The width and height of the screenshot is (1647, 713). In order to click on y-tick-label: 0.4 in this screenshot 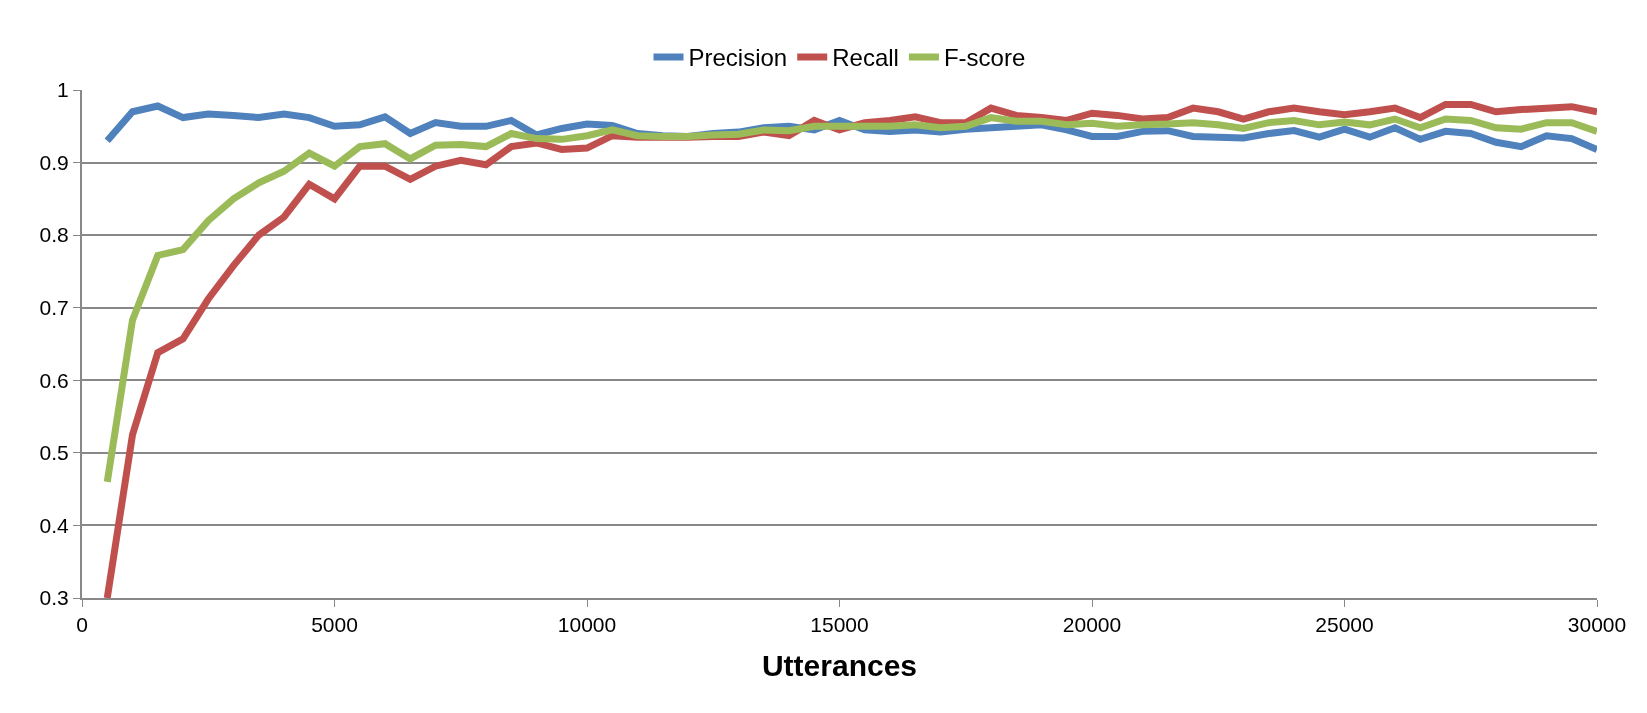, I will do `click(54, 525)`.